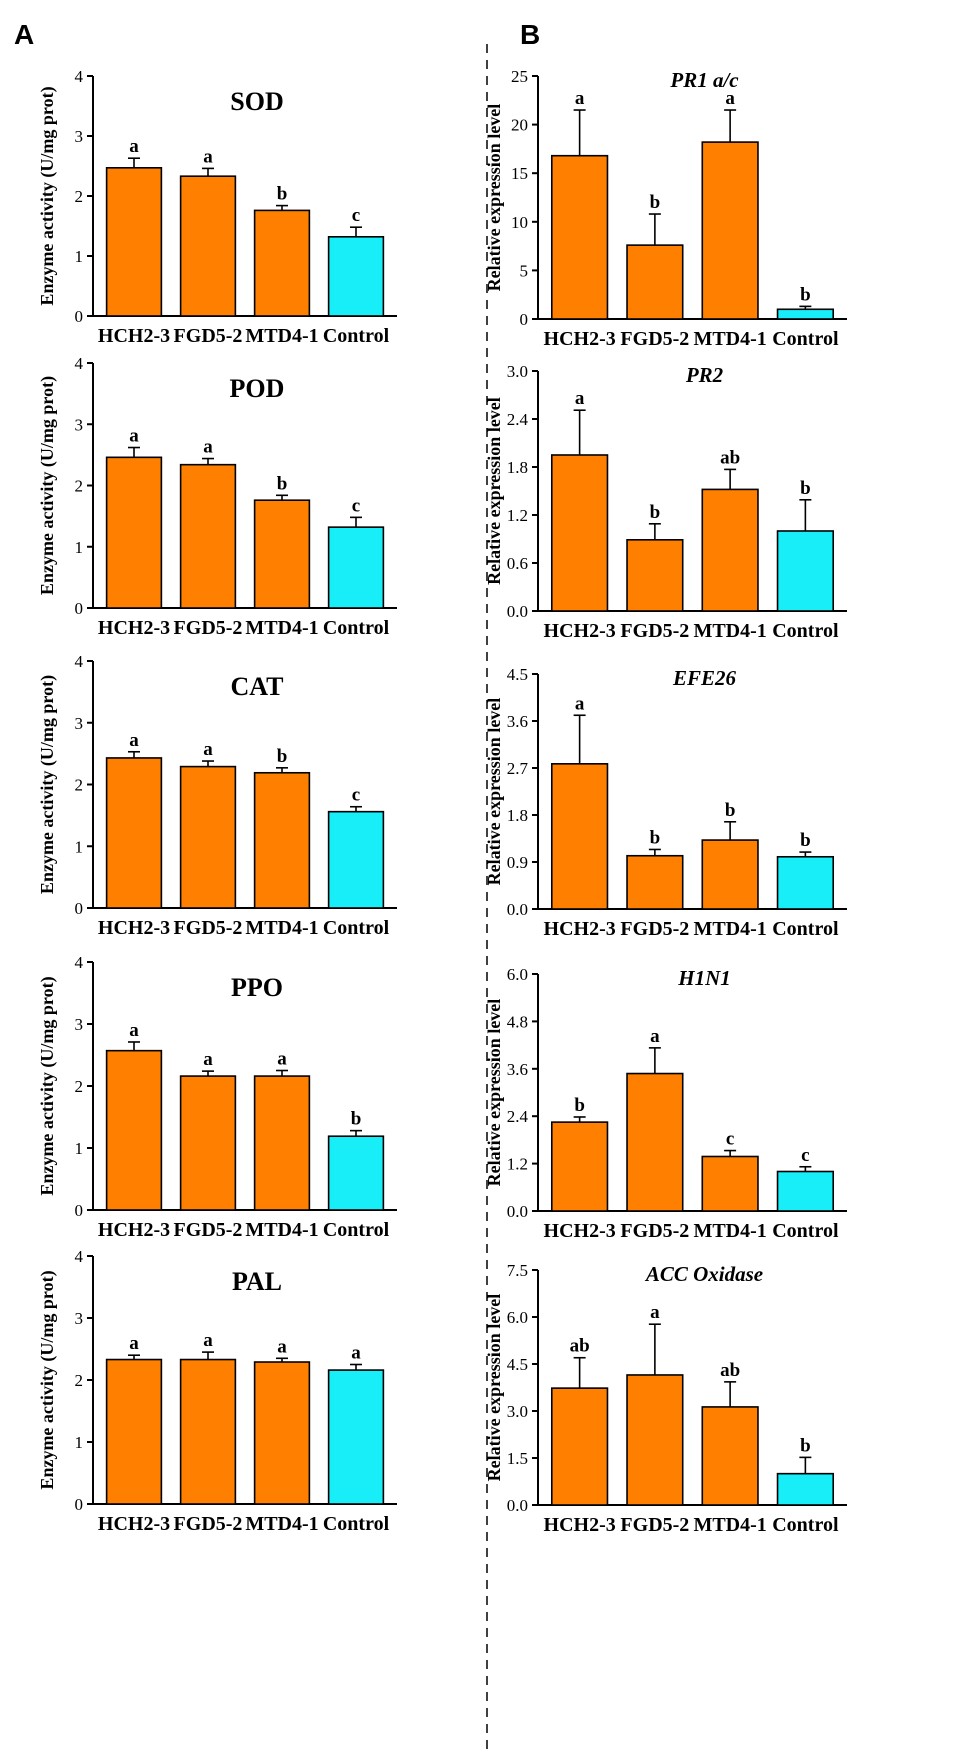 Image resolution: width=967 pixels, height=1754 pixels. What do you see at coordinates (730, 1370) in the screenshot?
I see `significance-letter: ab` at bounding box center [730, 1370].